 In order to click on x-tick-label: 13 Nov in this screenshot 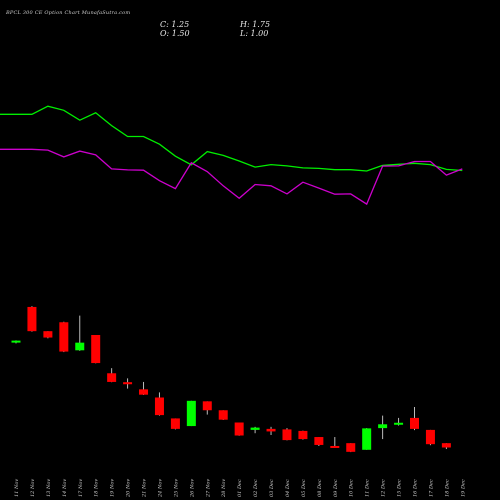, I will do `click(49, 488)`.